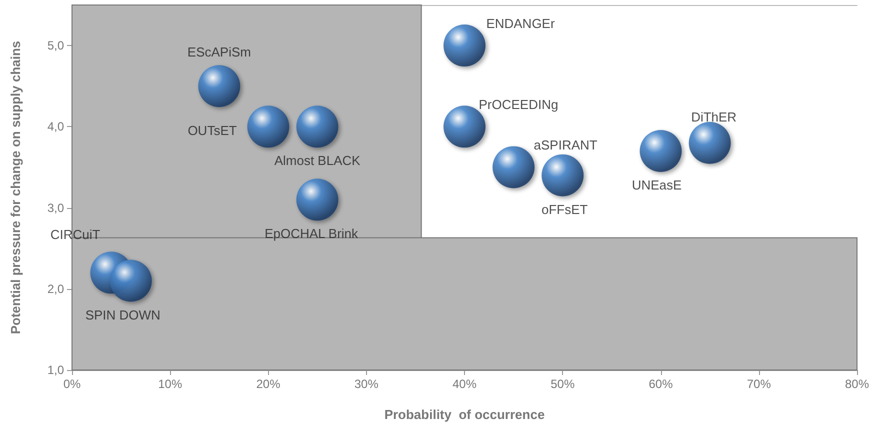  Describe the element at coordinates (268, 384) in the screenshot. I see `x-tick-label: 20%` at that location.